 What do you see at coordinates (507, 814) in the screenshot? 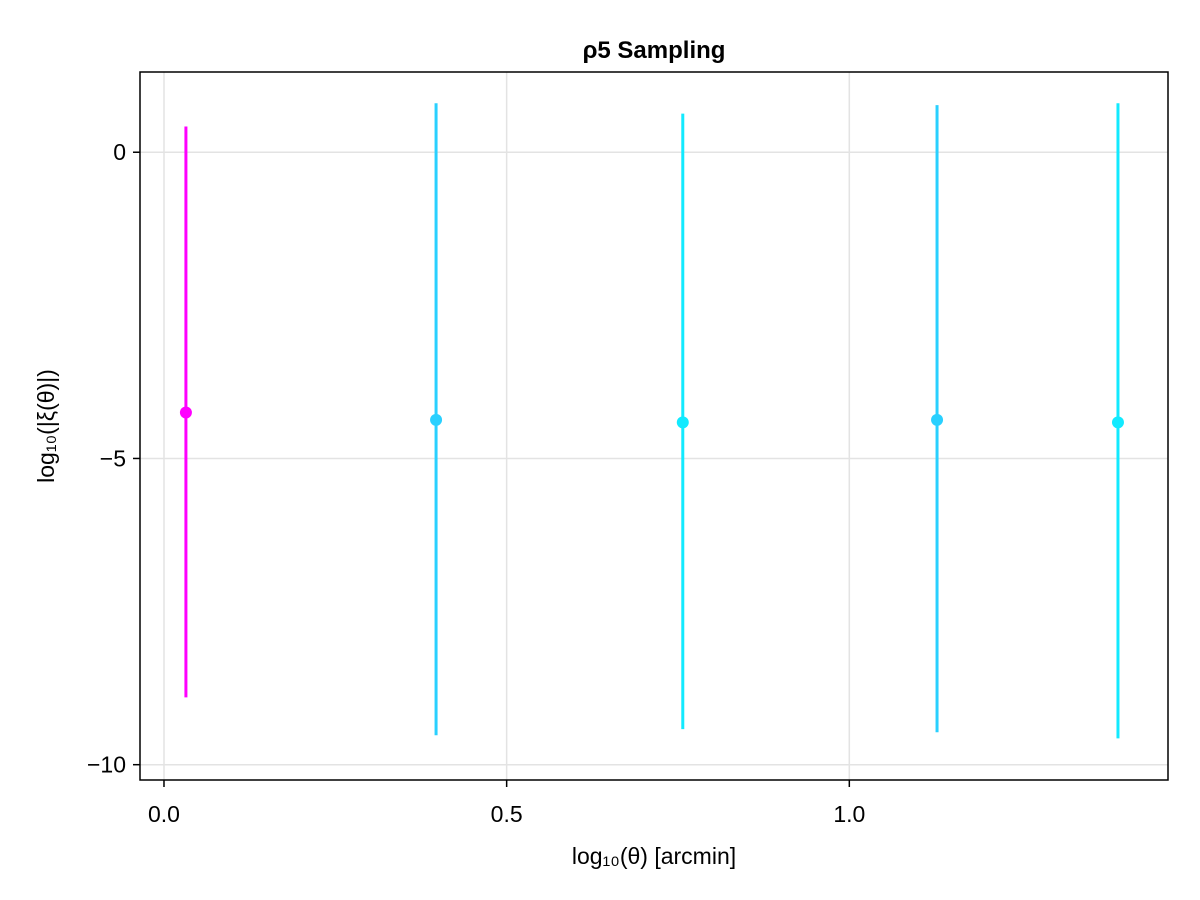
I see `x-tick-label: 0.5` at bounding box center [507, 814].